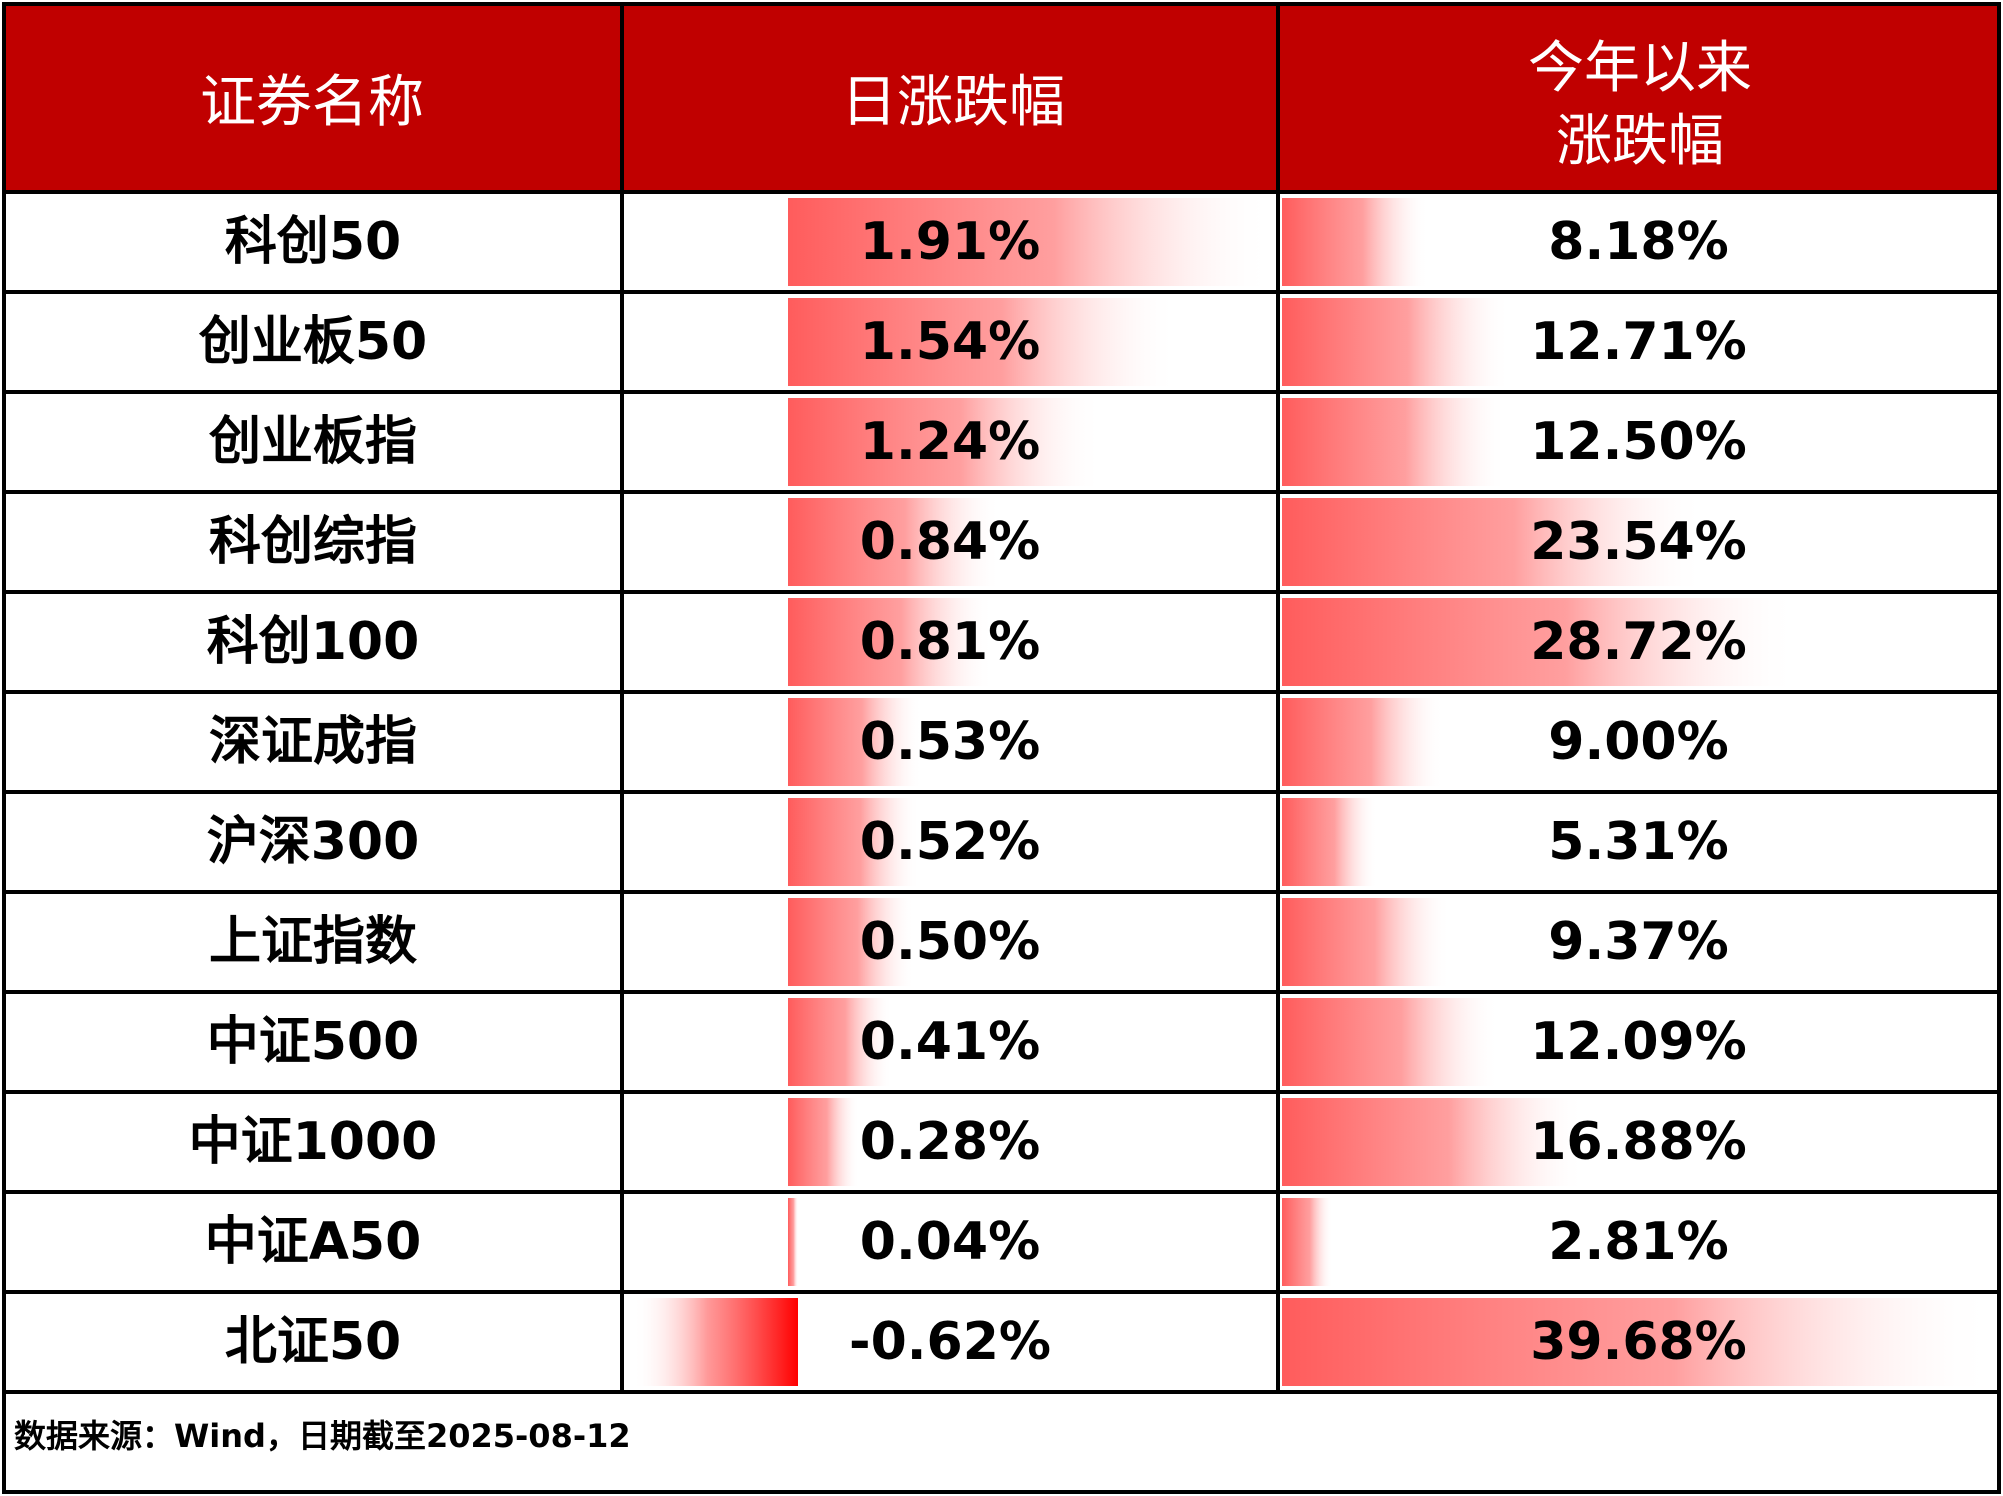 The height and width of the screenshot is (1496, 2003). What do you see at coordinates (950, 942) in the screenshot?
I see `daily-change-label: 0.50%` at bounding box center [950, 942].